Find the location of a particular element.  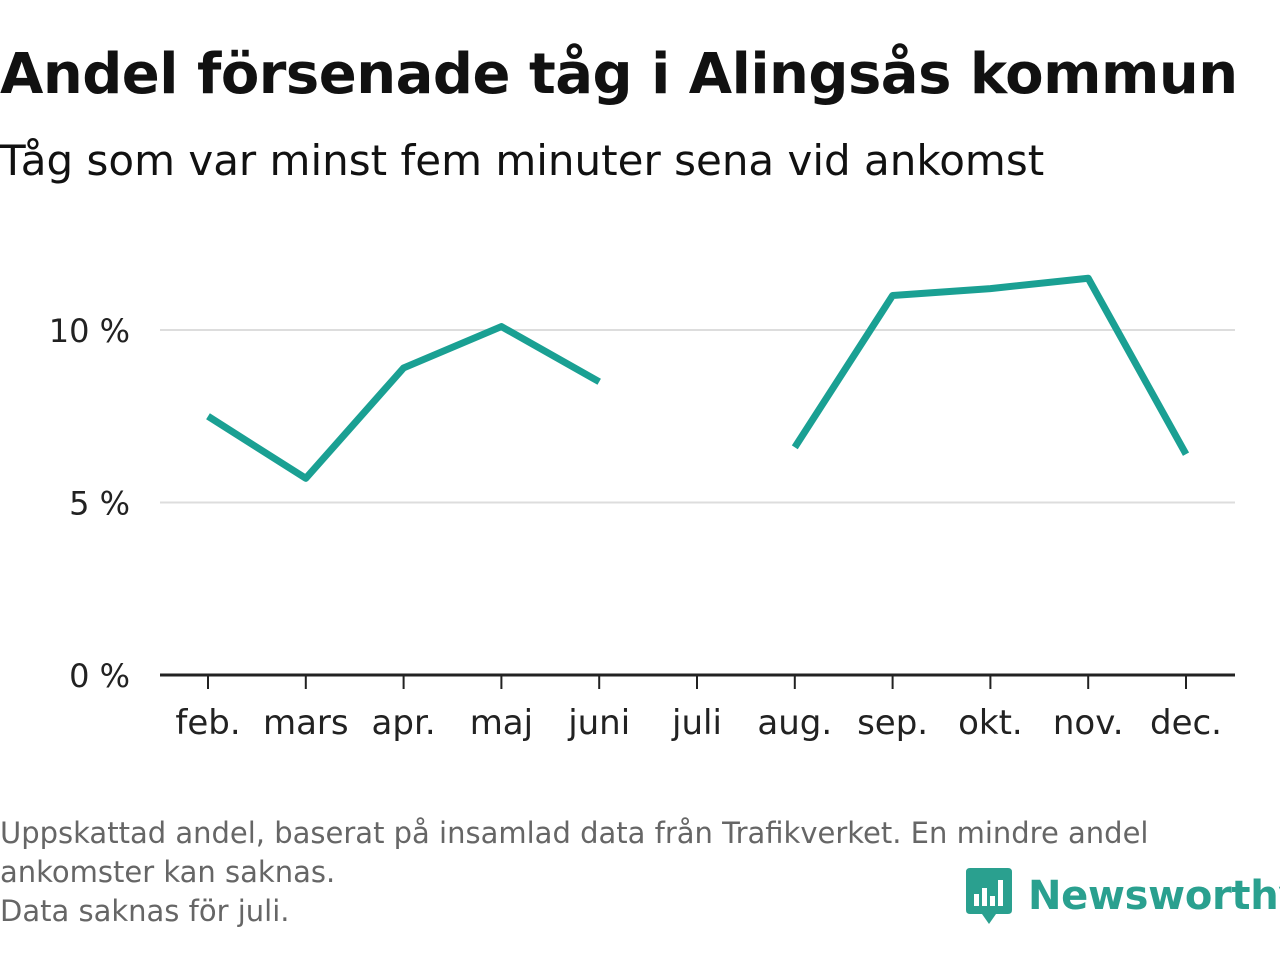

footnote-line-2: ankomster kan saknas. is located at coordinates (168, 872).